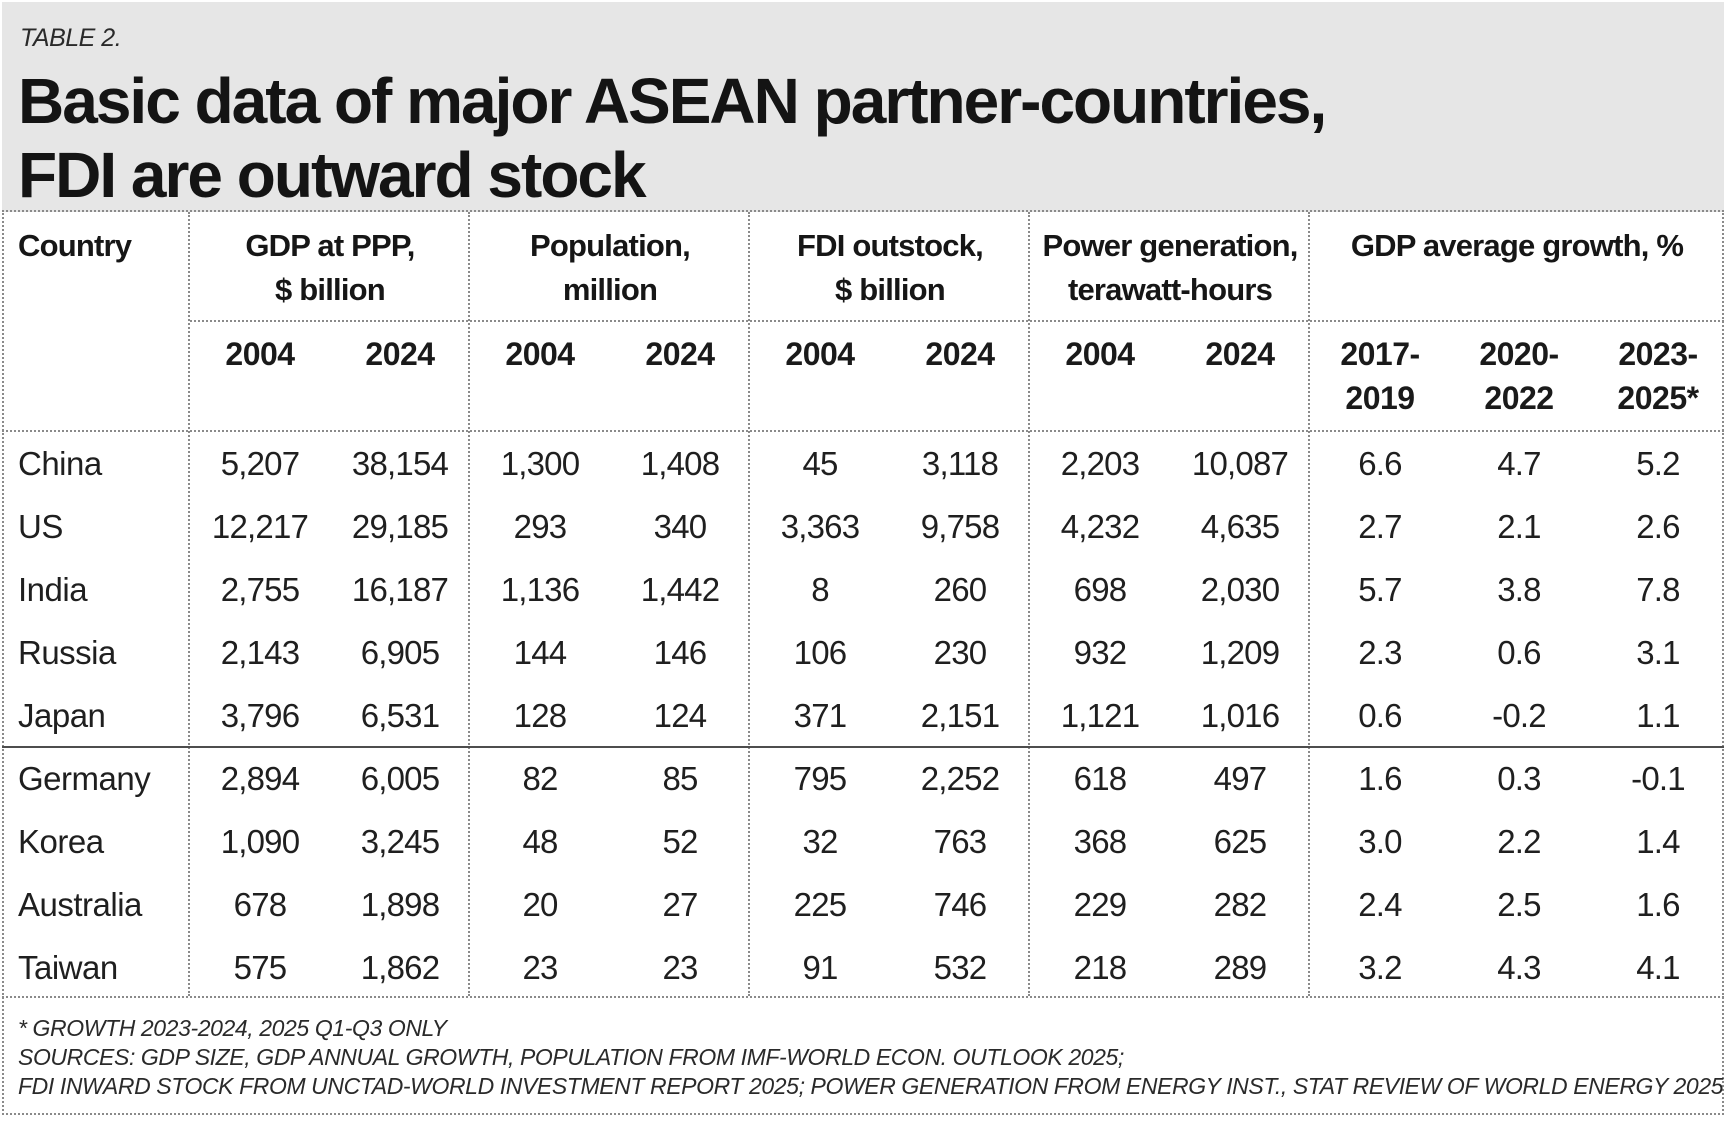 Image resolution: width=1729 pixels, height=1127 pixels. What do you see at coordinates (680, 526) in the screenshot?
I see `table-cell: 340` at bounding box center [680, 526].